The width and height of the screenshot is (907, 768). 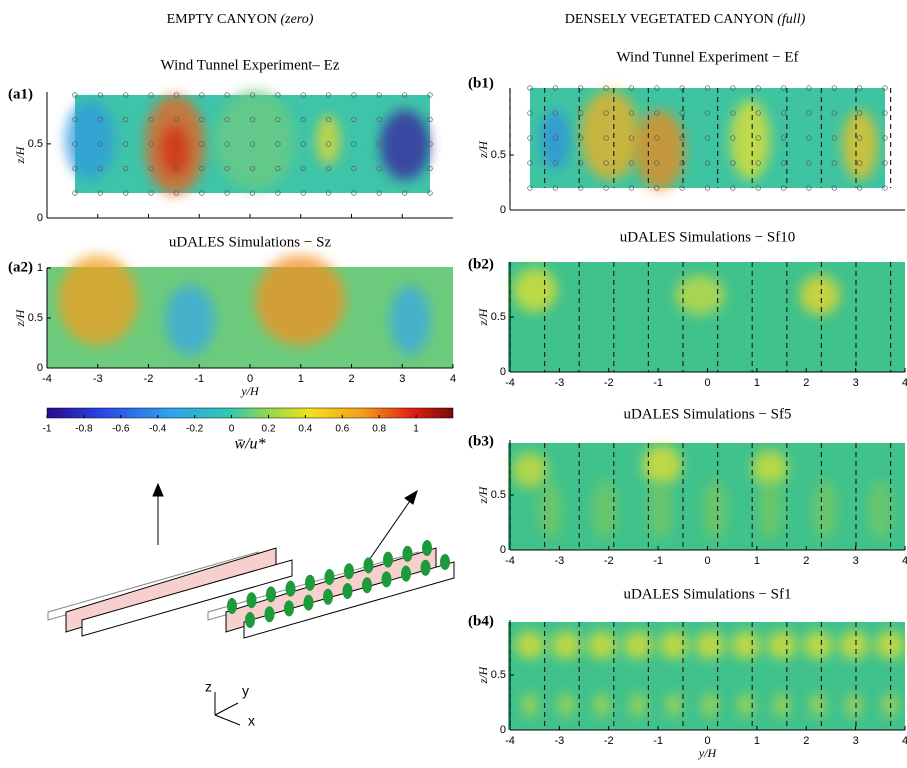 I want to click on x-tick-label: 1, so click(x=301, y=379).